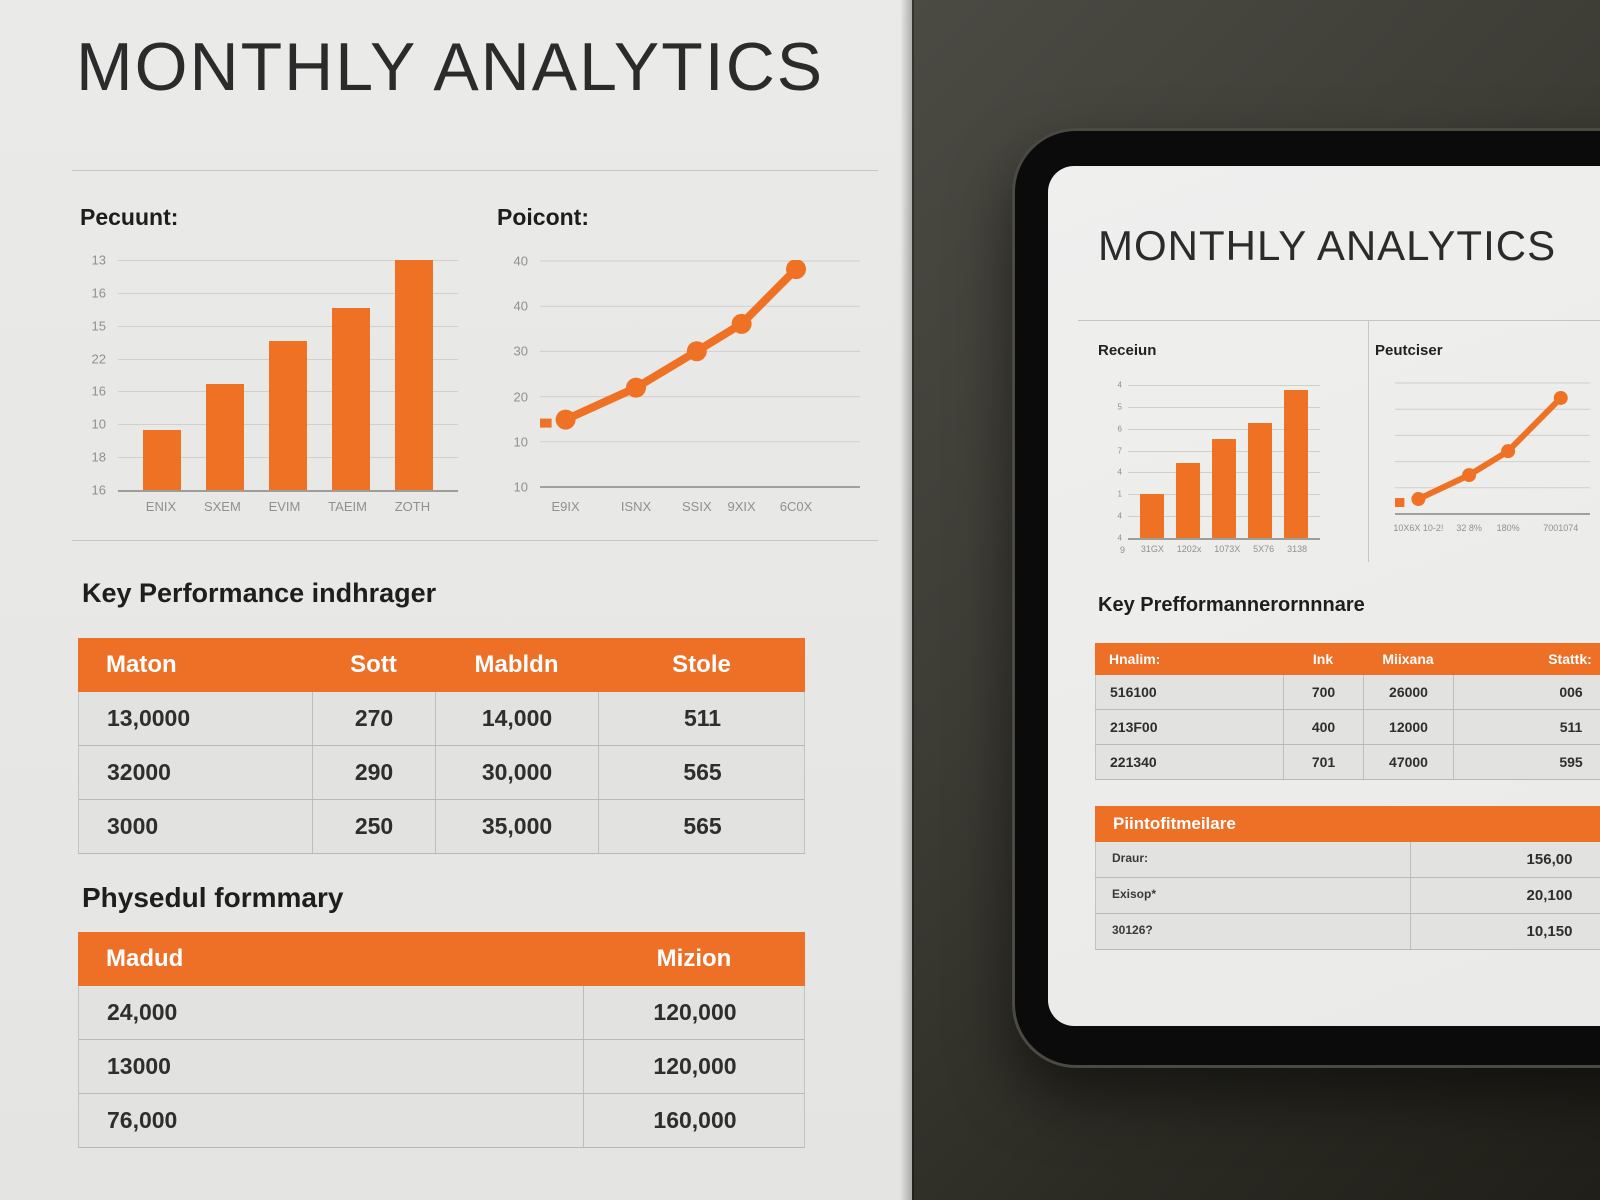 The image size is (1600, 1200). What do you see at coordinates (441, 719) in the screenshot?
I see `table-row: 13,0000 270 14,000 511` at bounding box center [441, 719].